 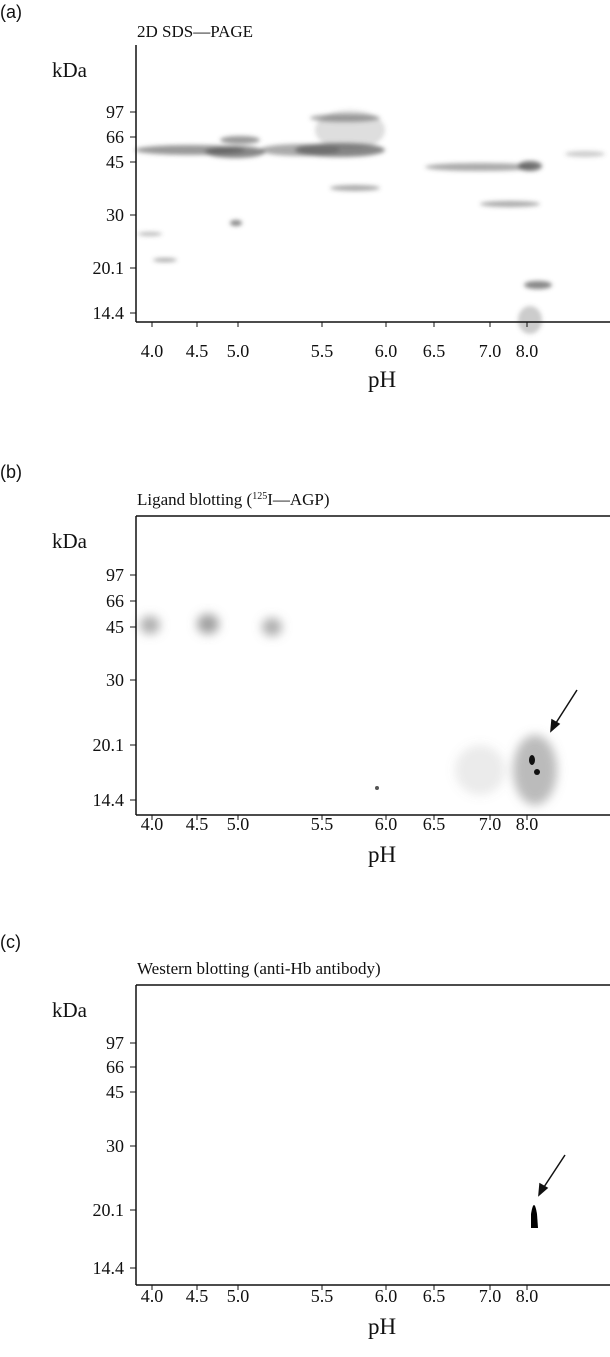 I want to click on panel-label: (b), so click(x=11, y=472).